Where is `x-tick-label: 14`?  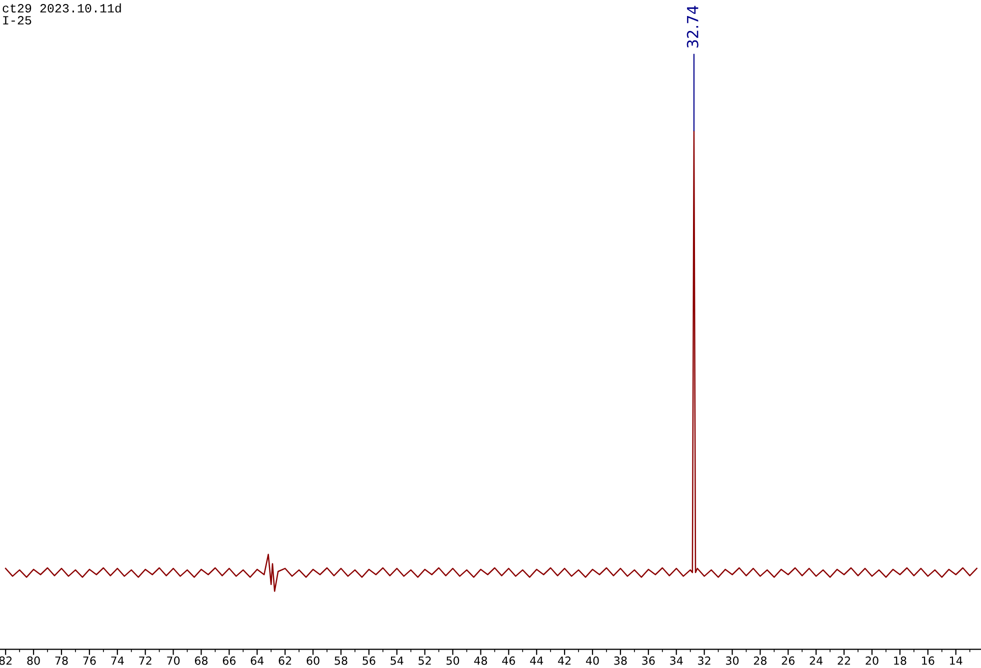
x-tick-label: 14 is located at coordinates (956, 660).